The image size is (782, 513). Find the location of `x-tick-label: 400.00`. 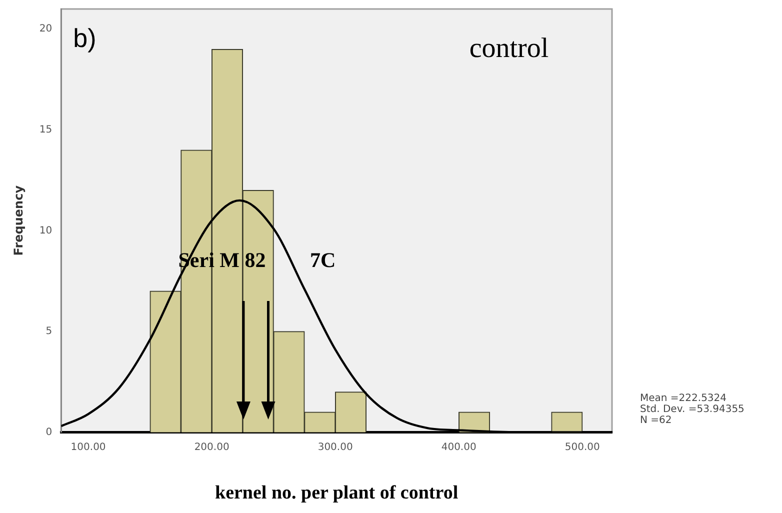

x-tick-label: 400.00 is located at coordinates (458, 447).